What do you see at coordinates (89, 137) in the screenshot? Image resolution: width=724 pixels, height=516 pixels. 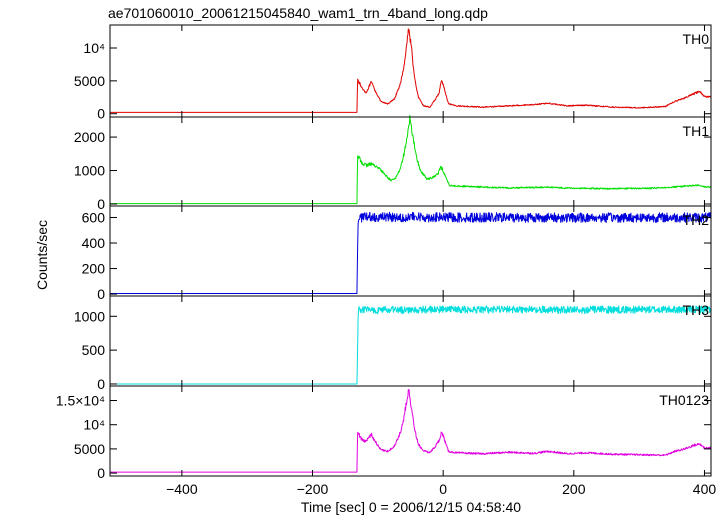 I see `y-tick-label: 2000` at bounding box center [89, 137].